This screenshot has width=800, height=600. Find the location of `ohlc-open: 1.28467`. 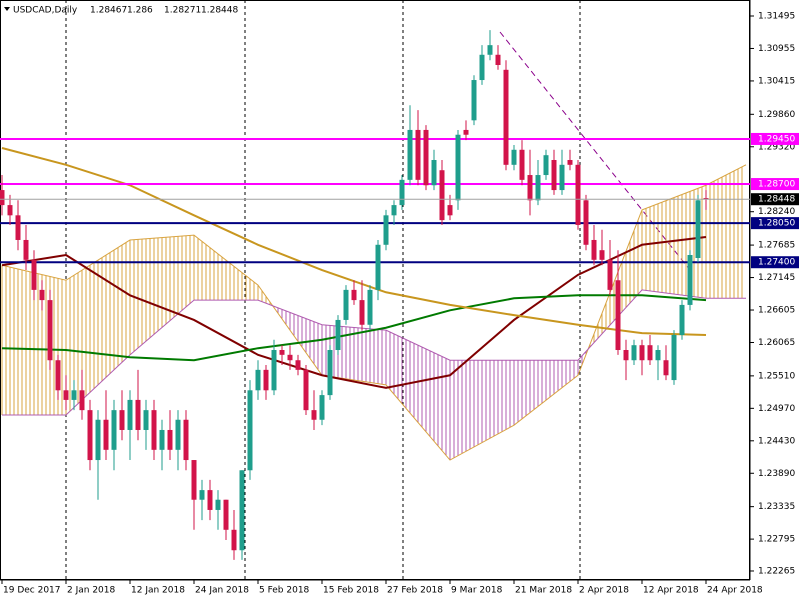

ohlc-open: 1.28467 is located at coordinates (108, 11).